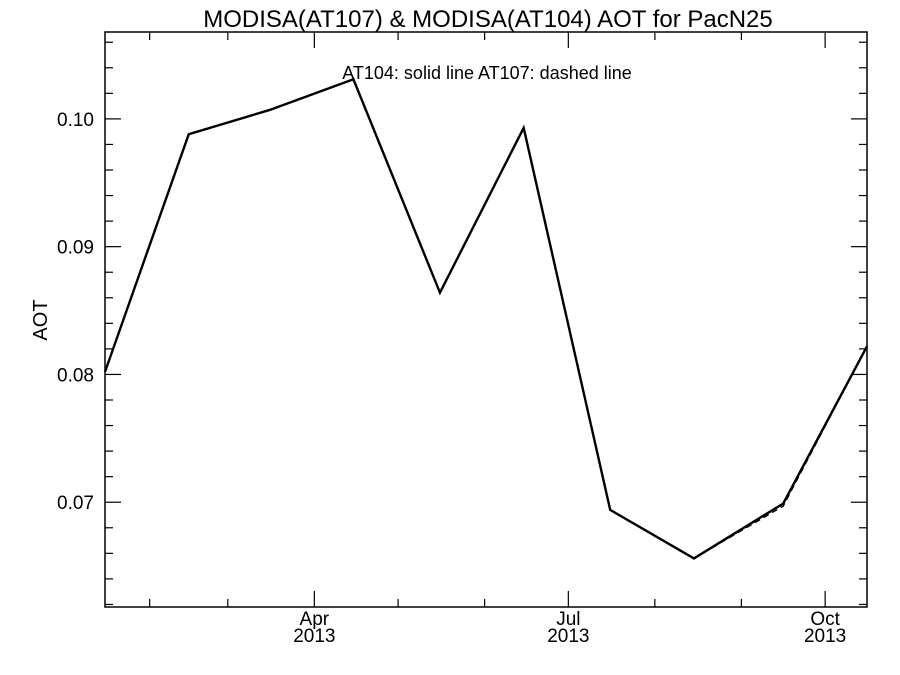 The image size is (900, 675). Describe the element at coordinates (315, 619) in the screenshot. I see `x-tick-label-month: Apr` at that location.